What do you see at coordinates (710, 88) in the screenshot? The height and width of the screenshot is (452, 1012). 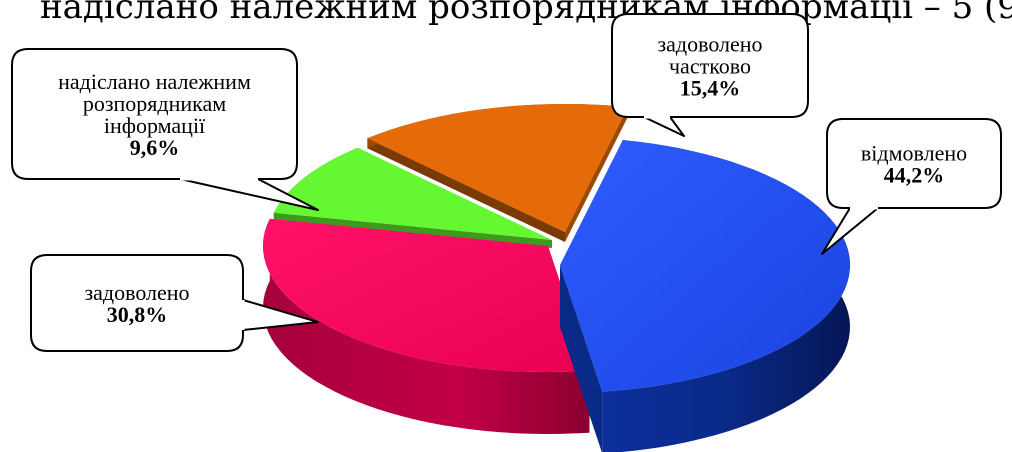 I see `slice-value-partial: 15,4%` at bounding box center [710, 88].